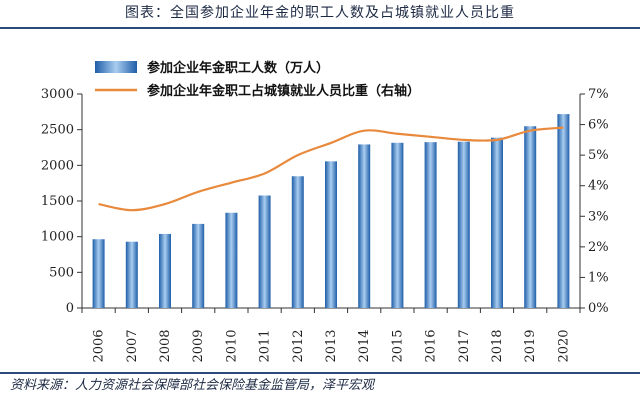 The image size is (640, 404). What do you see at coordinates (598, 277) in the screenshot?
I see `right-tick-label: 1%` at bounding box center [598, 277].